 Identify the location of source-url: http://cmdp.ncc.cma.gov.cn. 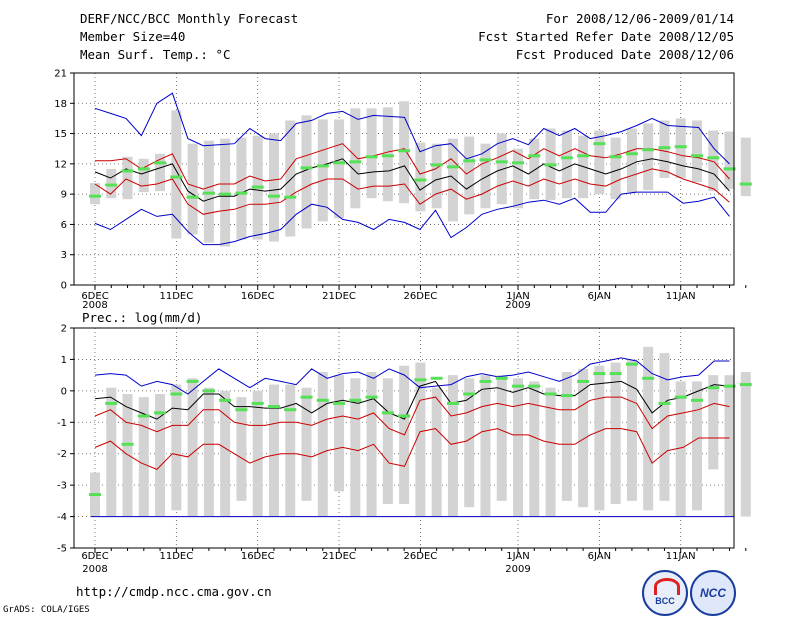
(174, 591).